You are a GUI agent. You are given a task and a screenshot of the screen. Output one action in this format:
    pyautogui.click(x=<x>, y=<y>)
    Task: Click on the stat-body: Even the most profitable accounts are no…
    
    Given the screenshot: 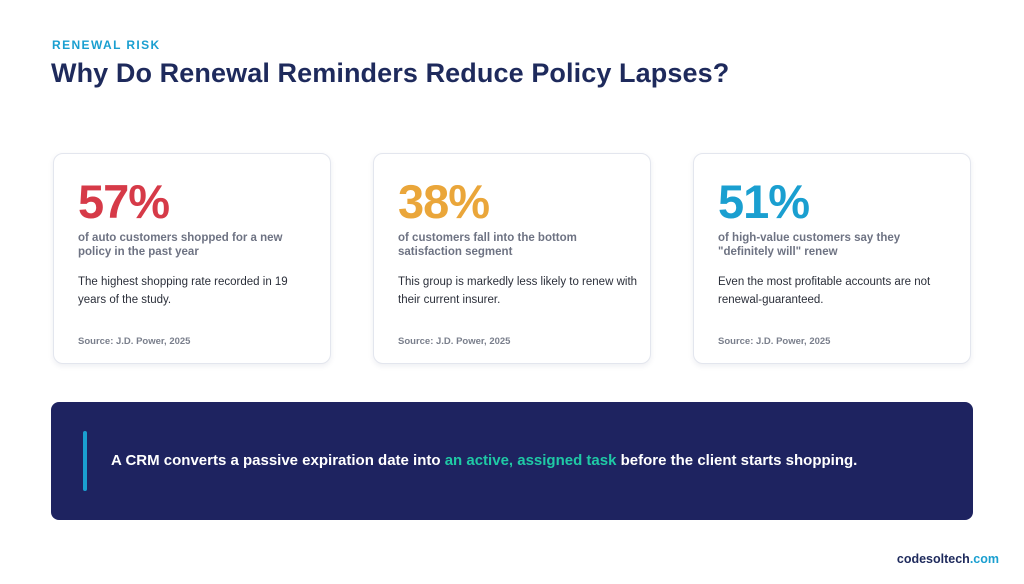 What is the action you would take?
    pyautogui.click(x=824, y=291)
    